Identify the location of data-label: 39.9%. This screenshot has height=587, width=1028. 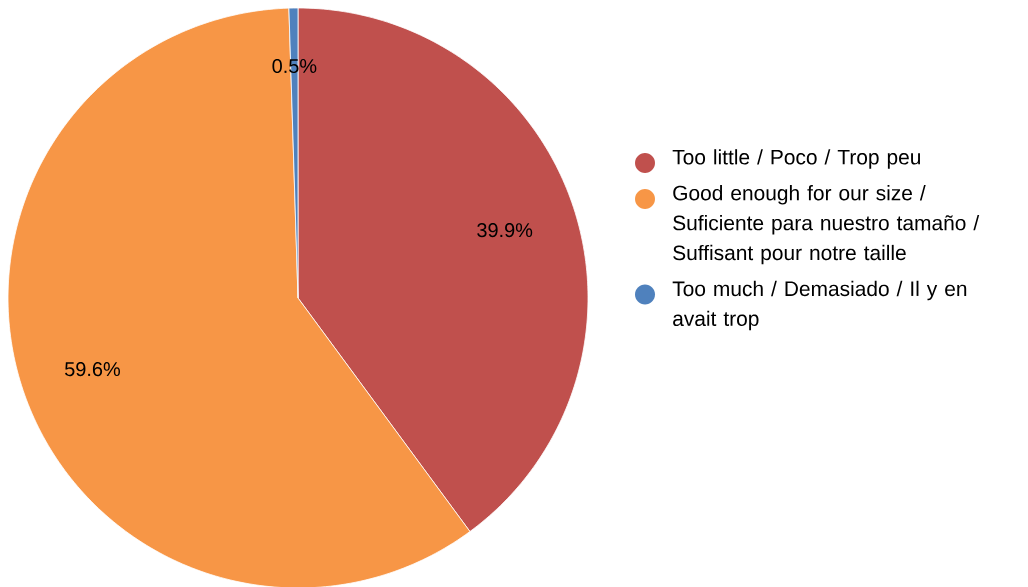
(505, 230).